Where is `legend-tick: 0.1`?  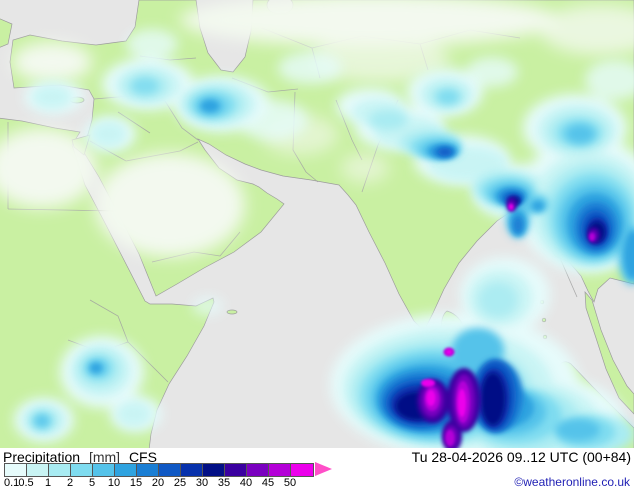 legend-tick: 0.1 is located at coordinates (12, 483).